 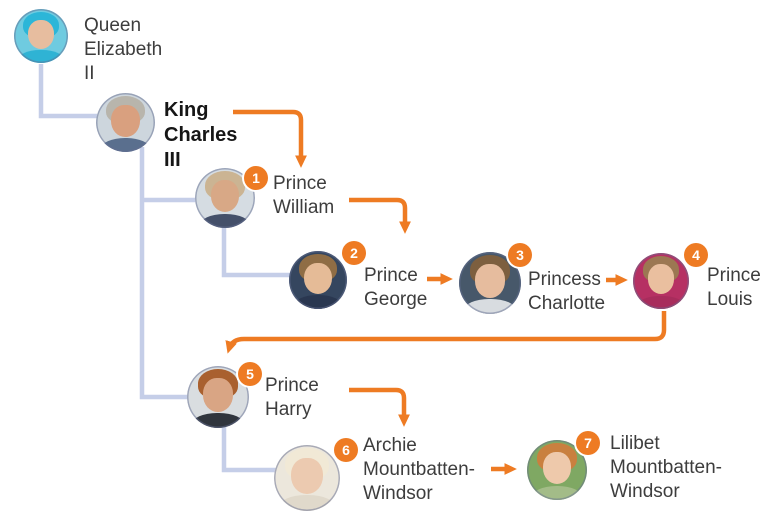 I want to click on person-name: Lilibet Mountbatten- Windsor, so click(x=666, y=467).